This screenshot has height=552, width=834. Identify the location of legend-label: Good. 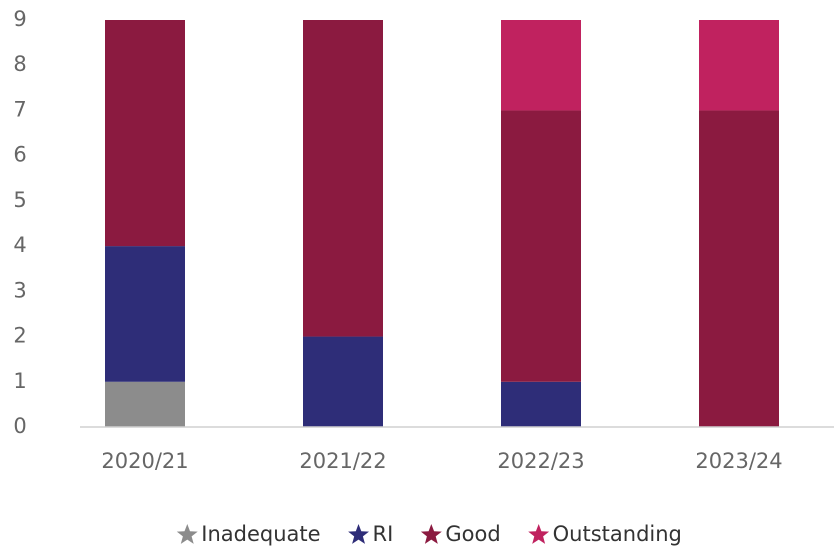
(472, 534).